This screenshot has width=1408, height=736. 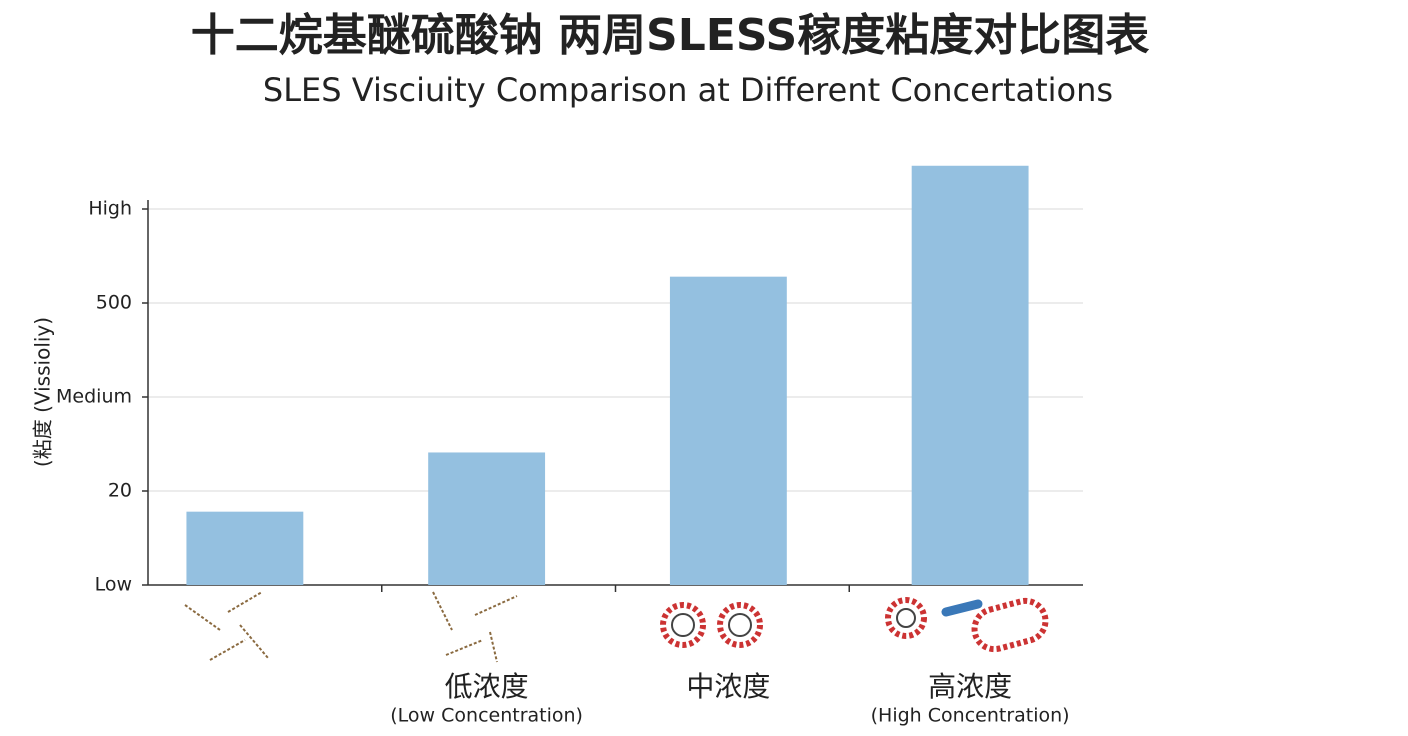 I want to click on x-tick-label: 中浓度, so click(x=728, y=686).